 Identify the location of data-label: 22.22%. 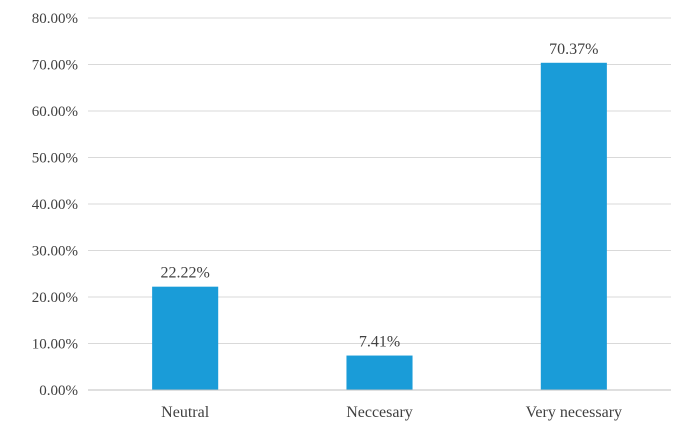
(185, 273).